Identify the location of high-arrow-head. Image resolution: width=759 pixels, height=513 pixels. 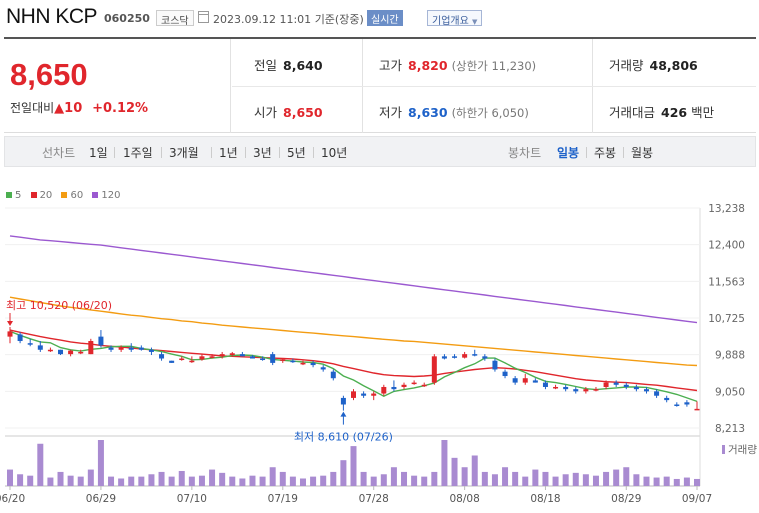
(10, 323).